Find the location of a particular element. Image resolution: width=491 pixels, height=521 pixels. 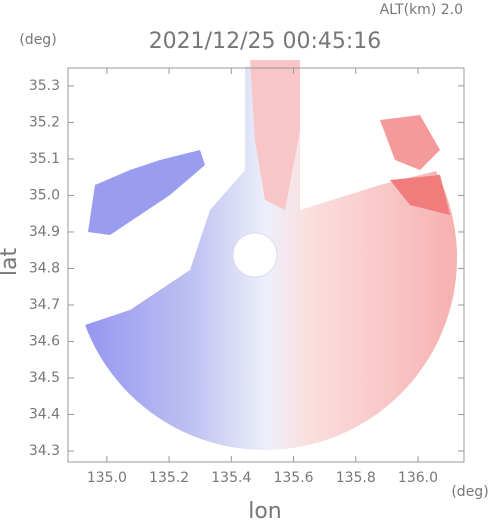

x-axis-label: lon is located at coordinates (265, 510).